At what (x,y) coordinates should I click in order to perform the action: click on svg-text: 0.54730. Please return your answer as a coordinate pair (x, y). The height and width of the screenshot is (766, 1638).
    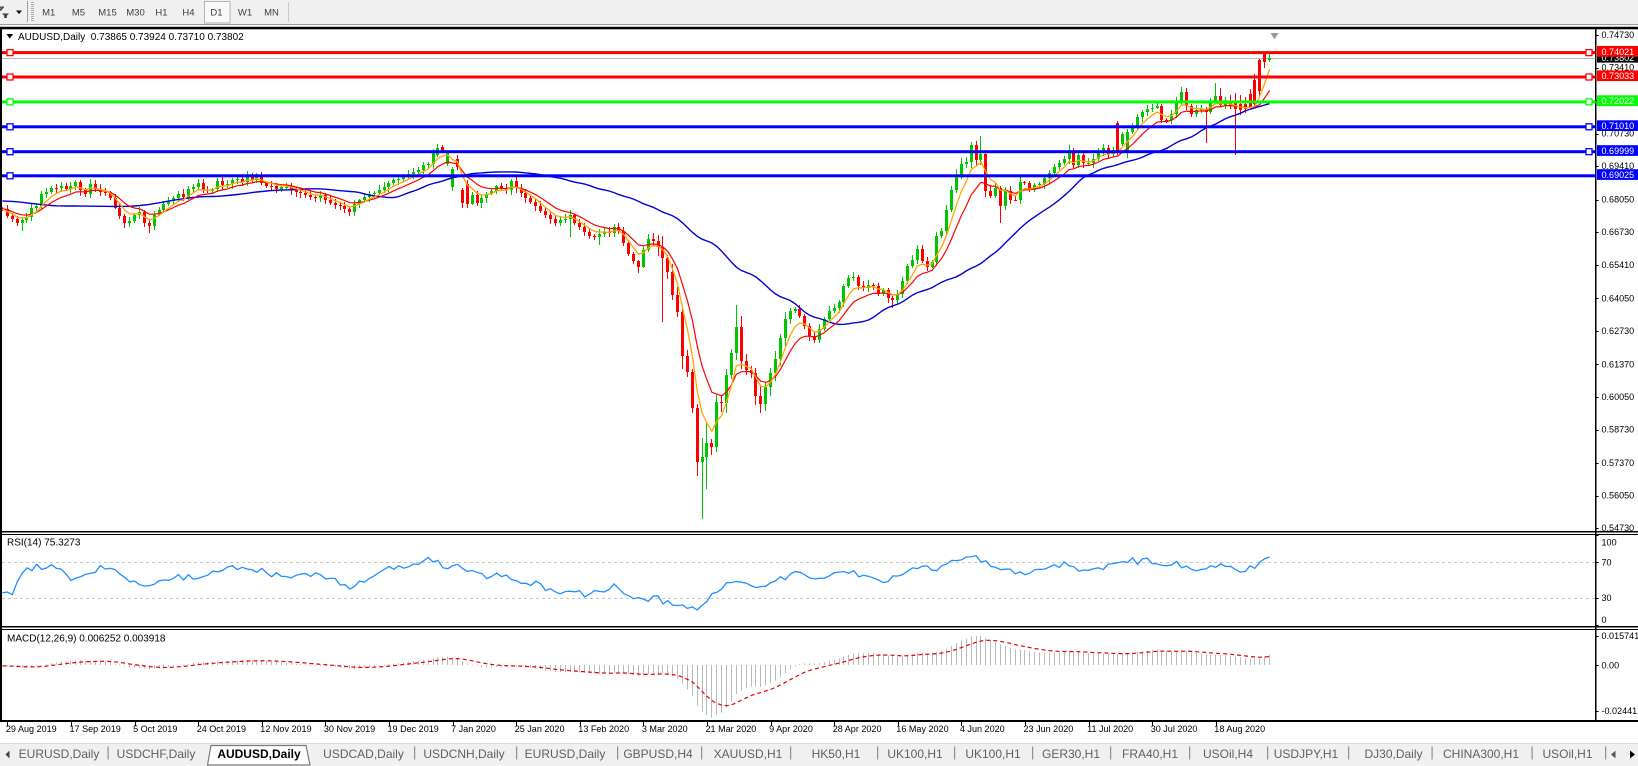
    Looking at the image, I should click on (1618, 528).